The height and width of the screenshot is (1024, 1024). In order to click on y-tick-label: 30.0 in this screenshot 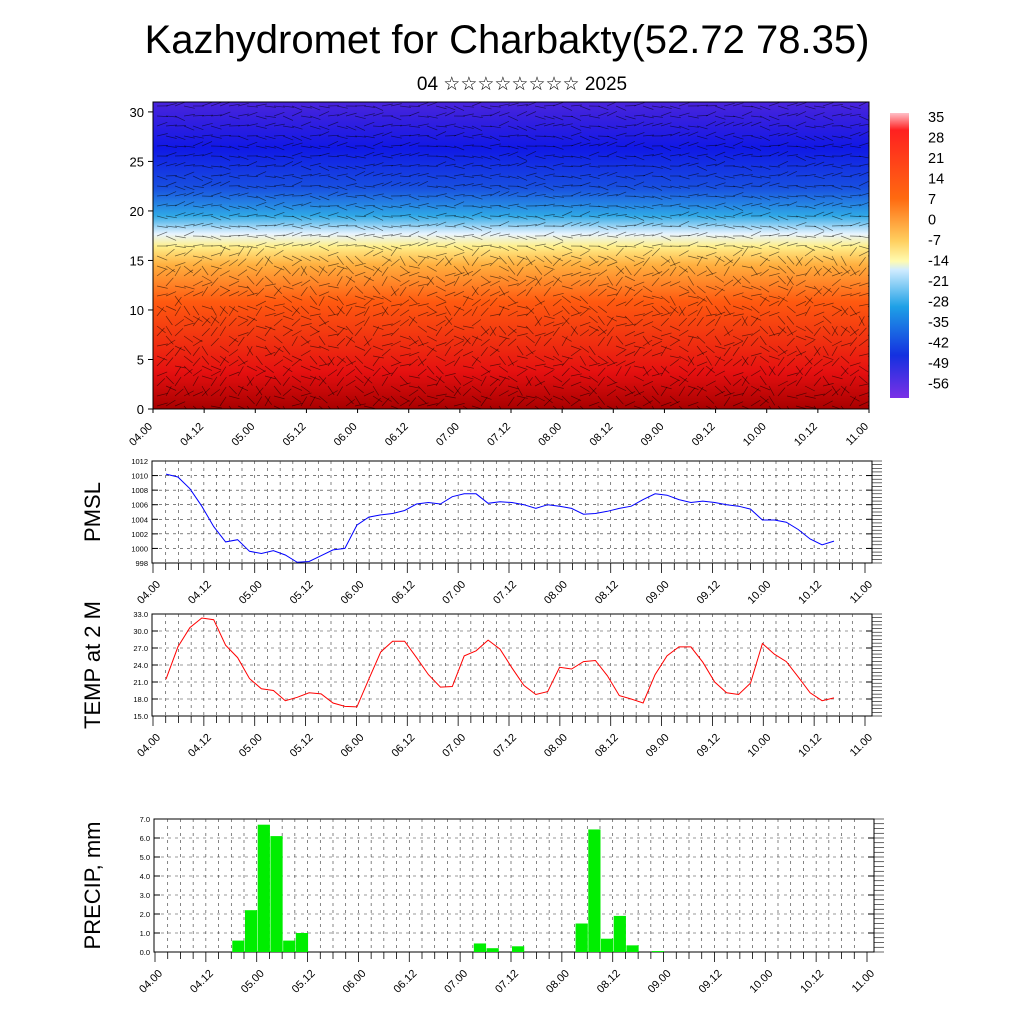, I will do `click(140, 631)`.